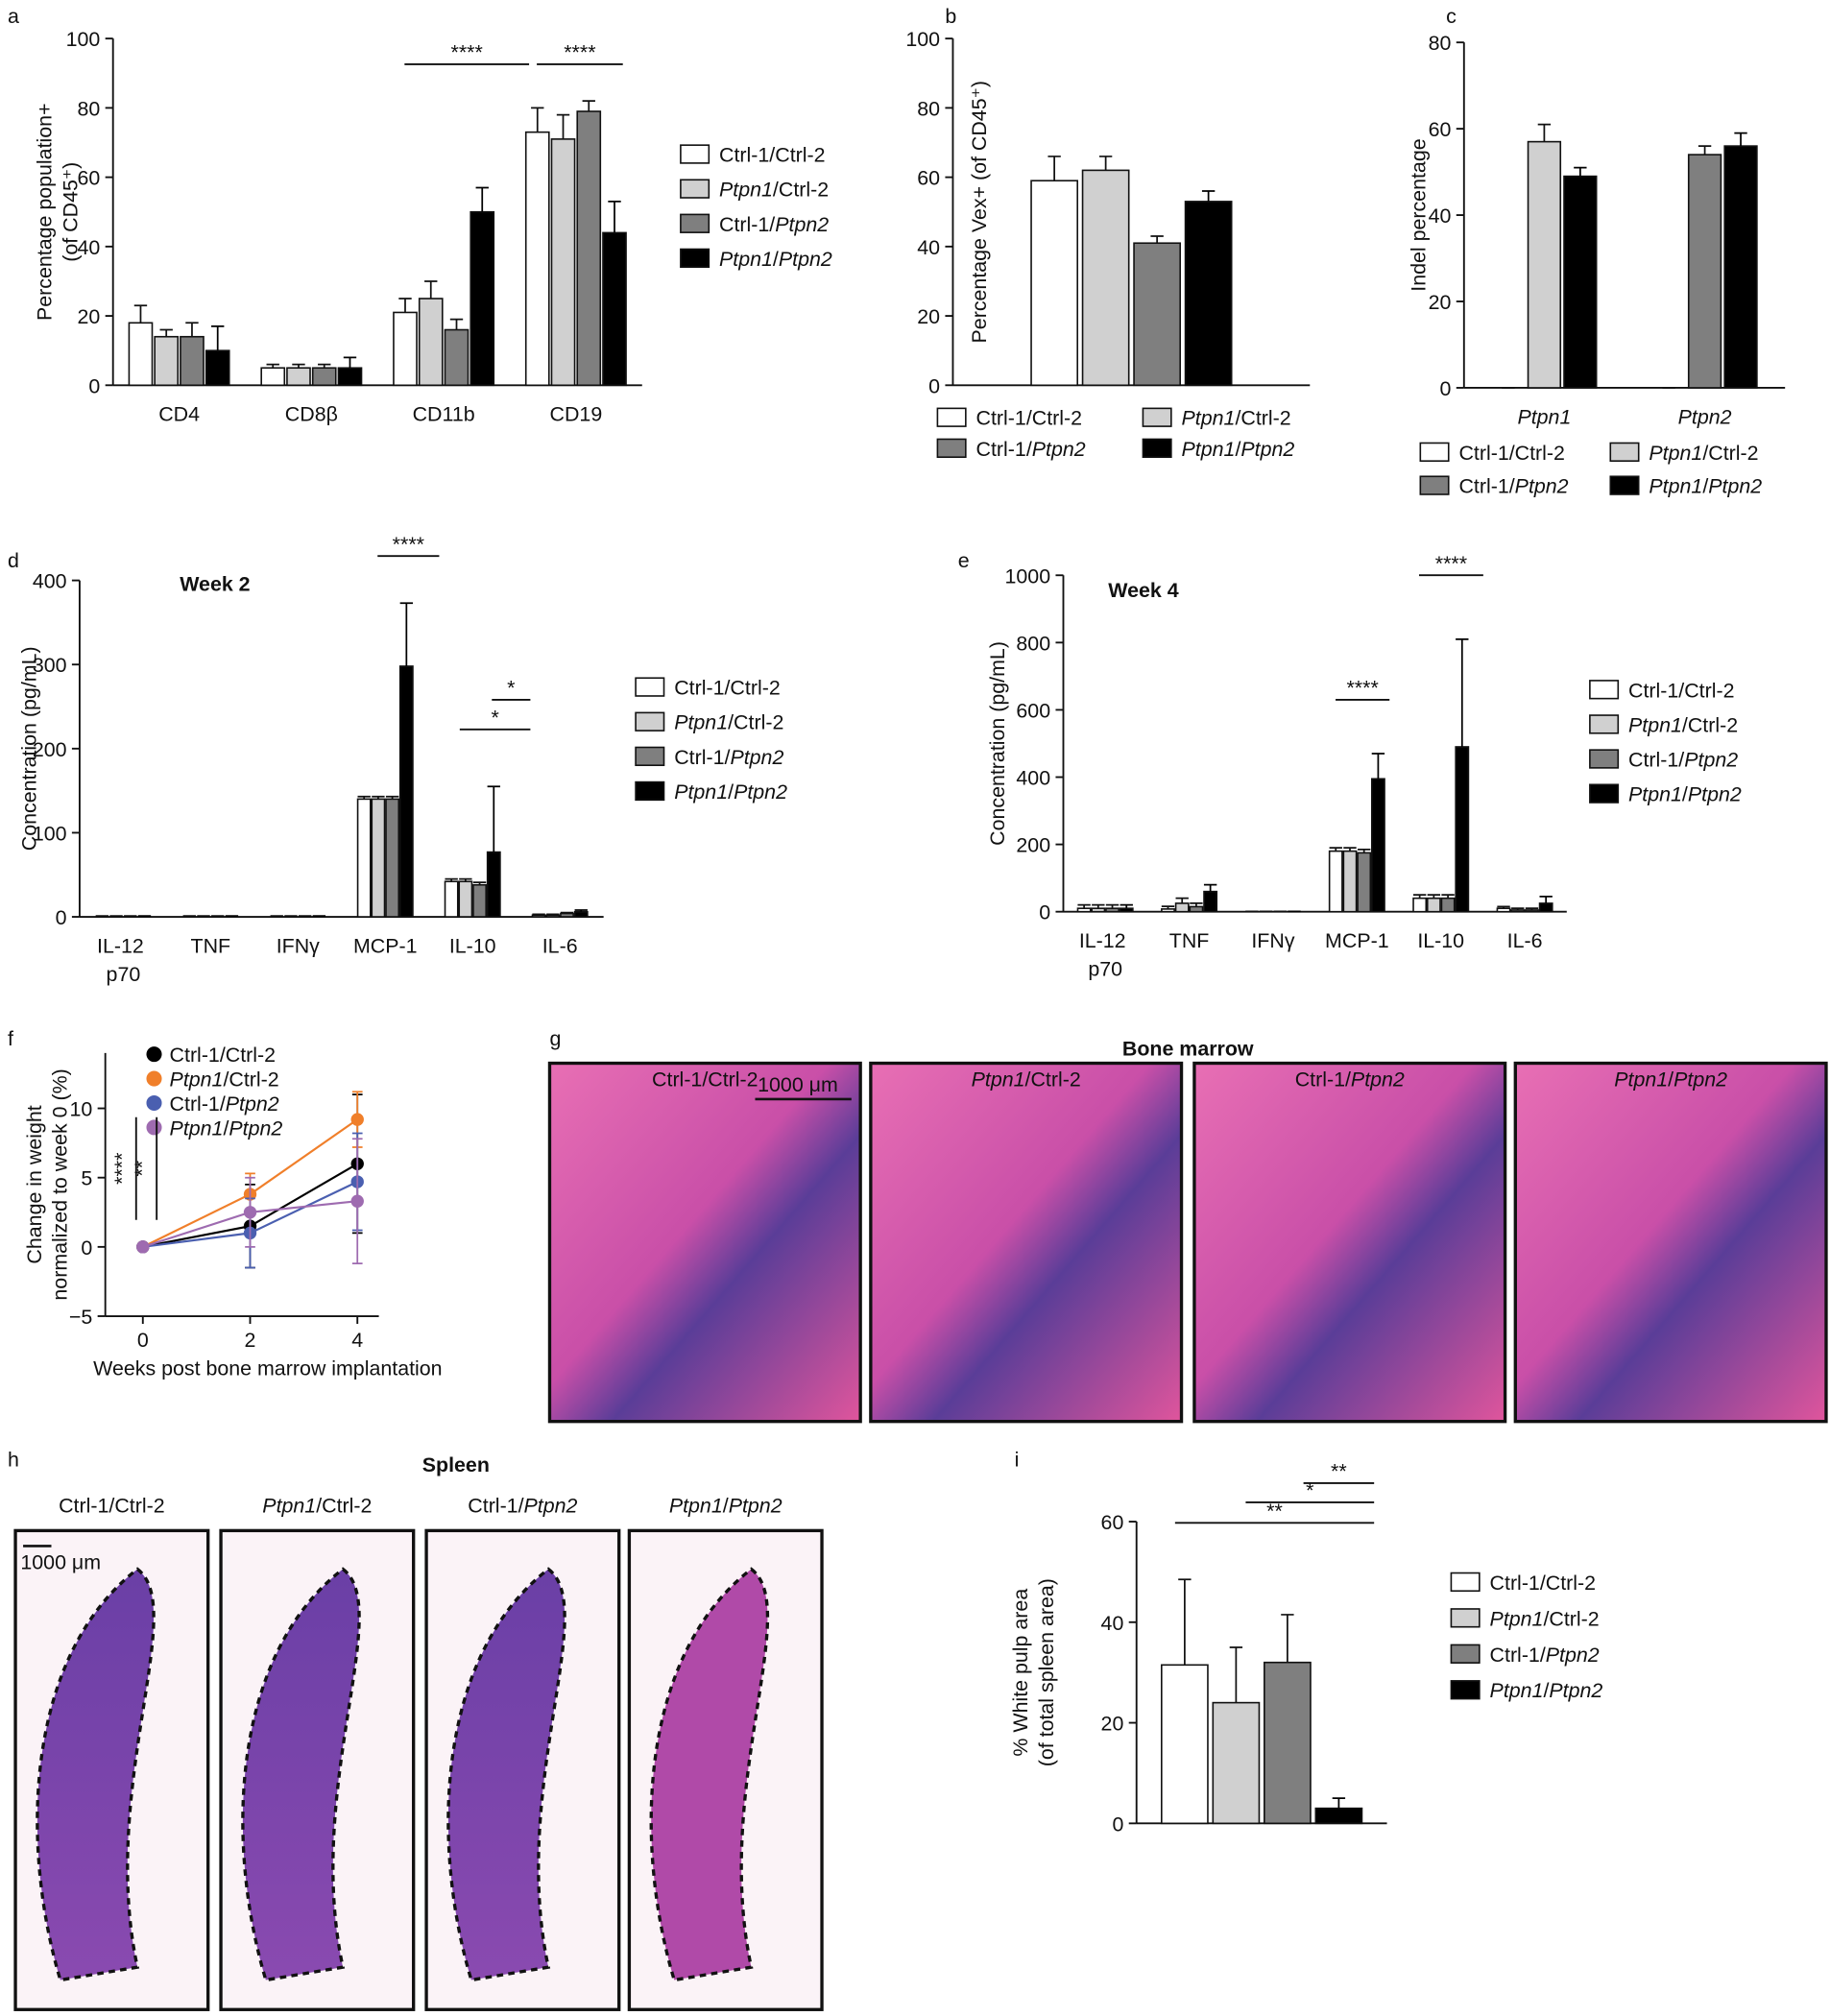 Image resolution: width=1830 pixels, height=2016 pixels. What do you see at coordinates (179, 414) in the screenshot?
I see `x-tick-label: CD4` at bounding box center [179, 414].